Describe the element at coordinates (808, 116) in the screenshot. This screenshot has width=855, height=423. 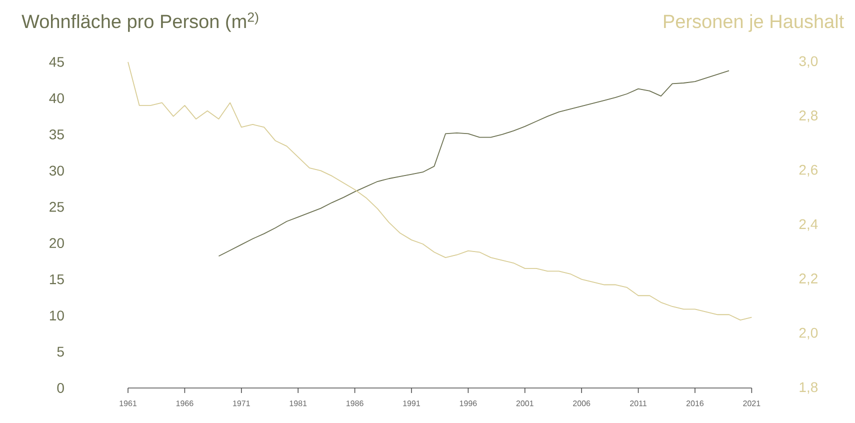
I see `y2-tick-label: 2,8` at that location.